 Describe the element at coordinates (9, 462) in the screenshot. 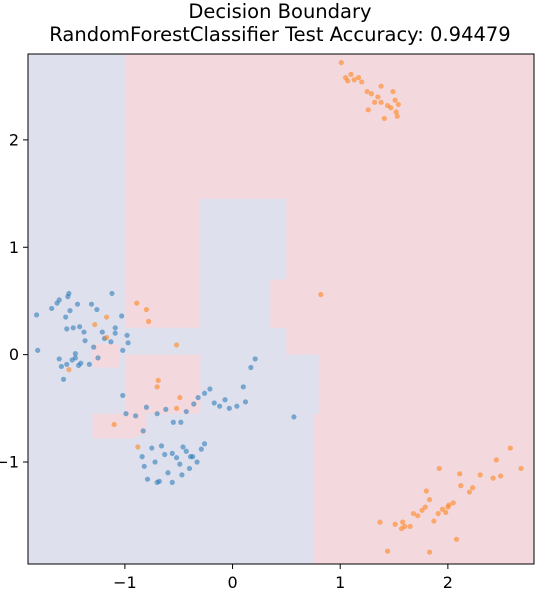

I see `y-tick-label: −1` at that location.